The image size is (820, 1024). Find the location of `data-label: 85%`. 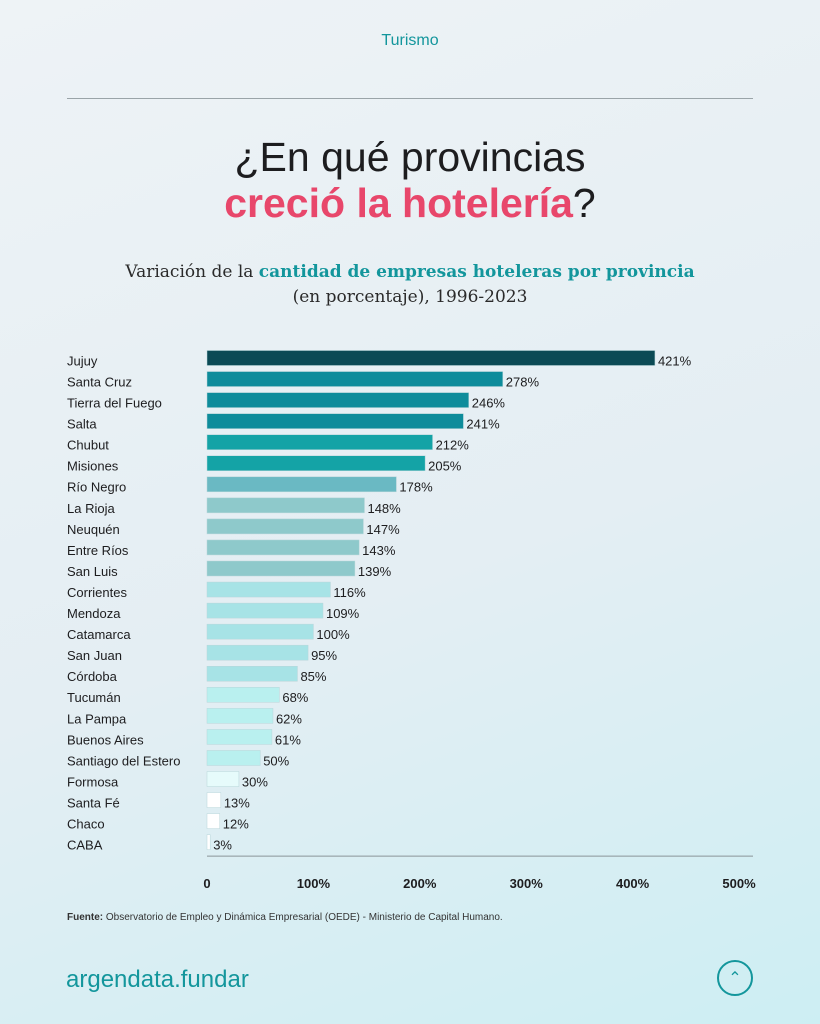

data-label: 85% is located at coordinates (313, 676).